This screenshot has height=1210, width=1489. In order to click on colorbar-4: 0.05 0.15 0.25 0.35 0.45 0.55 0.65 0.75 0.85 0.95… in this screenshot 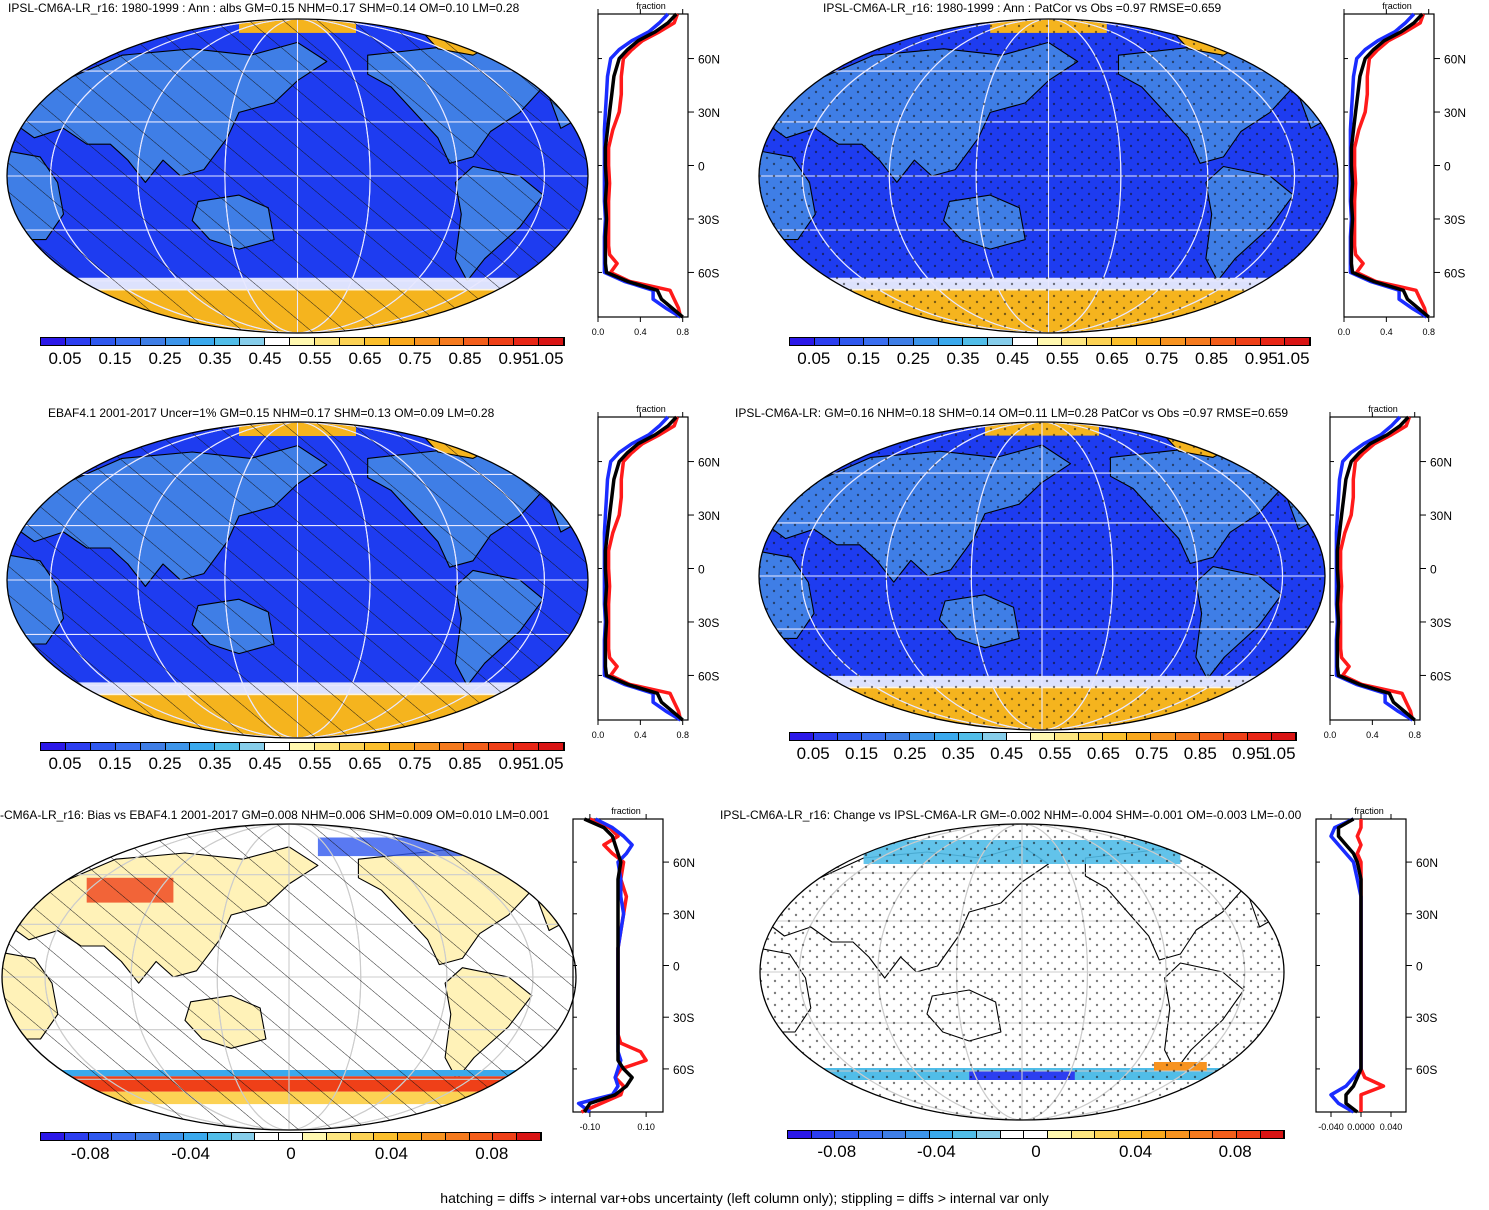, I will do `click(1043, 750)`.